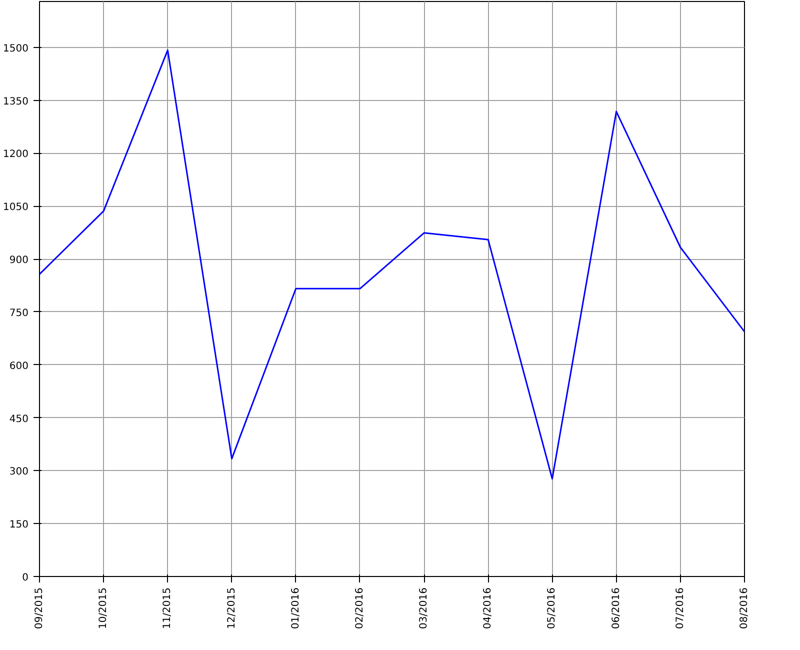 The width and height of the screenshot is (800, 650). What do you see at coordinates (232, 608) in the screenshot?
I see `x-tick-label: 12/2015` at bounding box center [232, 608].